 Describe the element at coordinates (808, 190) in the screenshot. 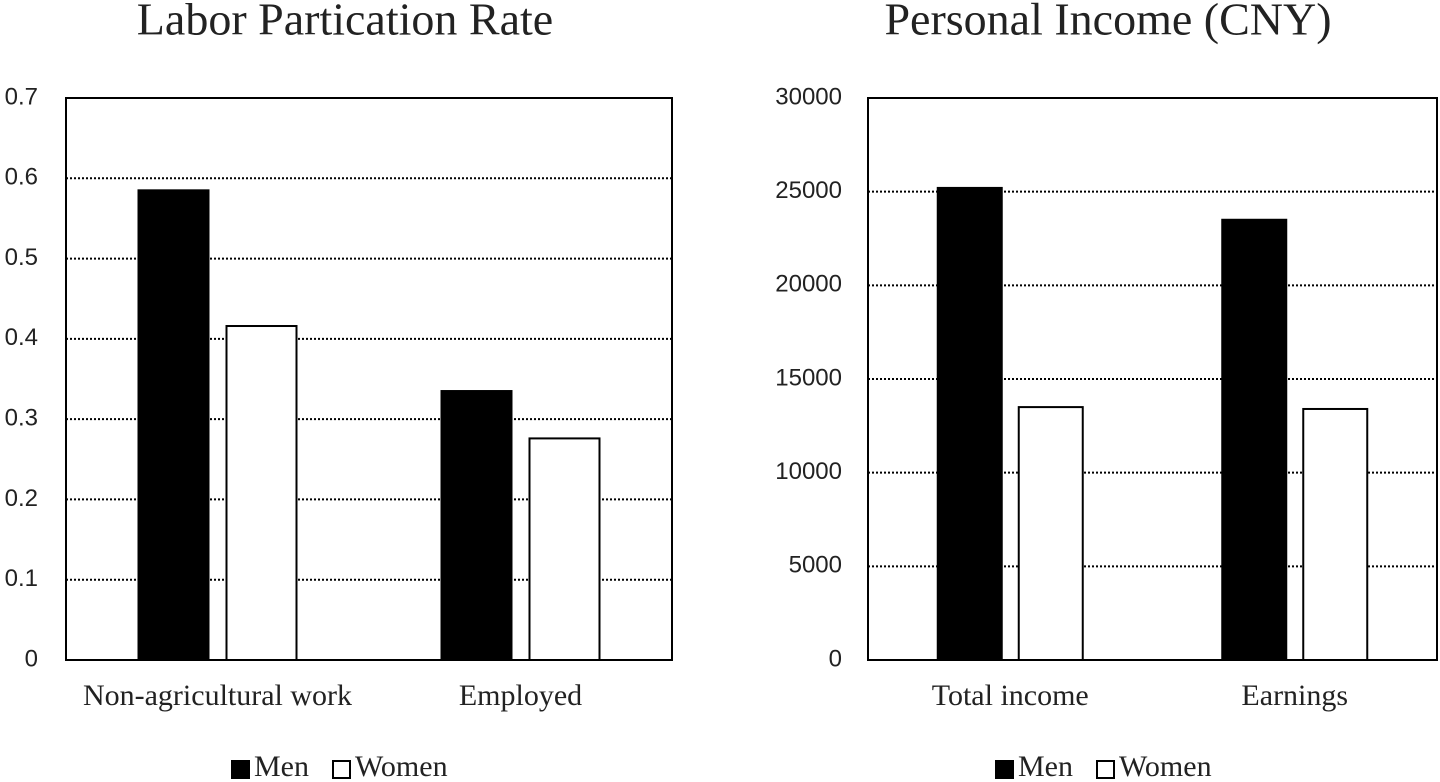

I see `y-tick-label: 25000` at that location.